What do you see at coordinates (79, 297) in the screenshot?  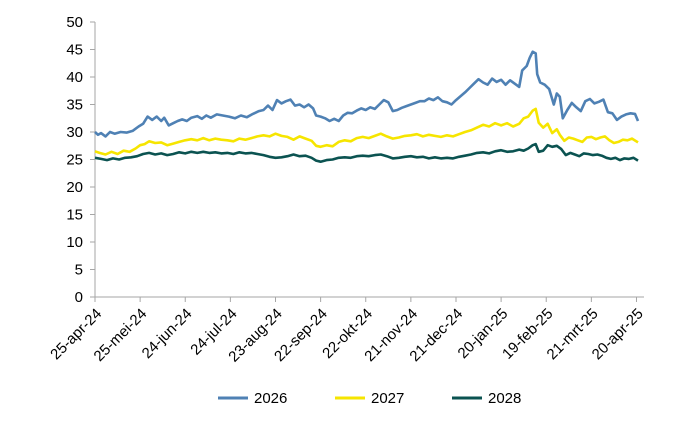 I see `y-tick-label: 0` at bounding box center [79, 297].